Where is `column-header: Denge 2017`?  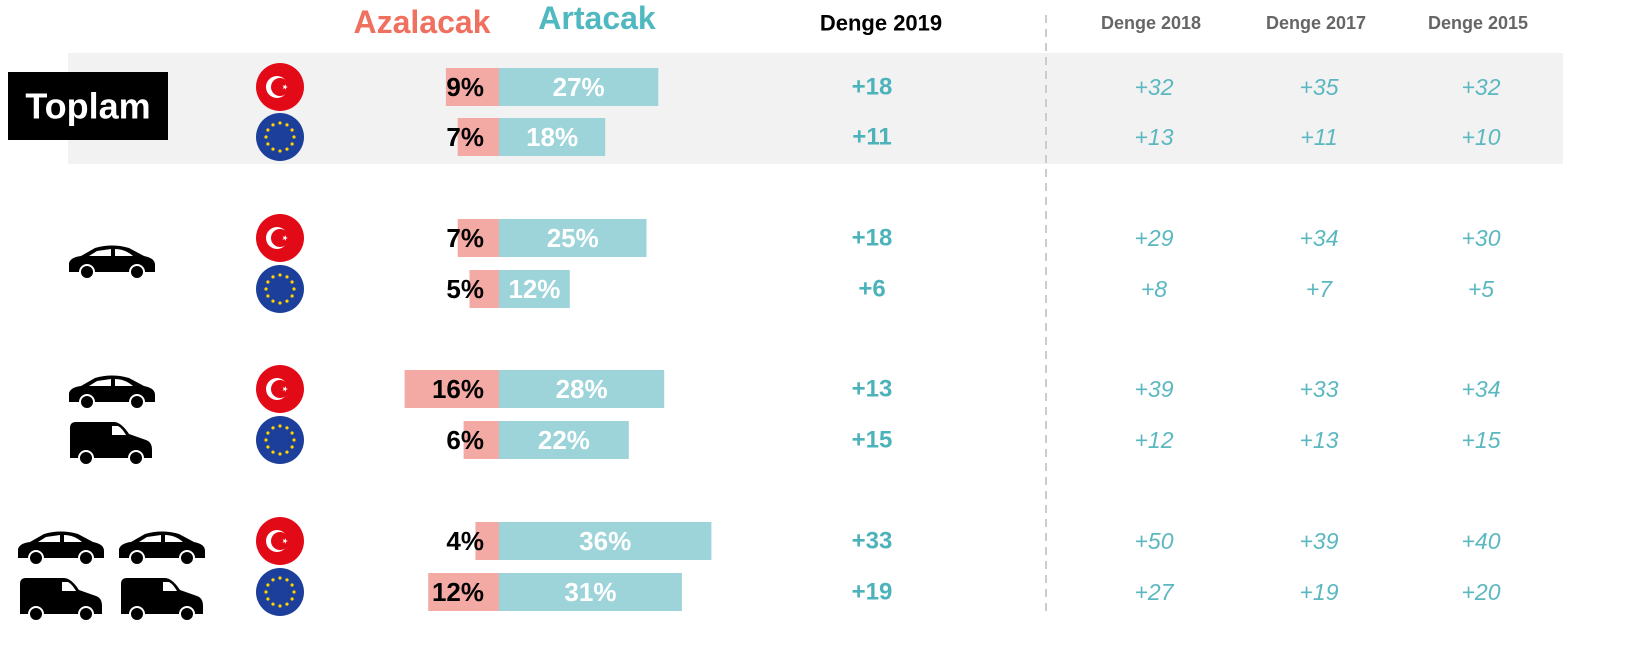
column-header: Denge 2017 is located at coordinates (1316, 23).